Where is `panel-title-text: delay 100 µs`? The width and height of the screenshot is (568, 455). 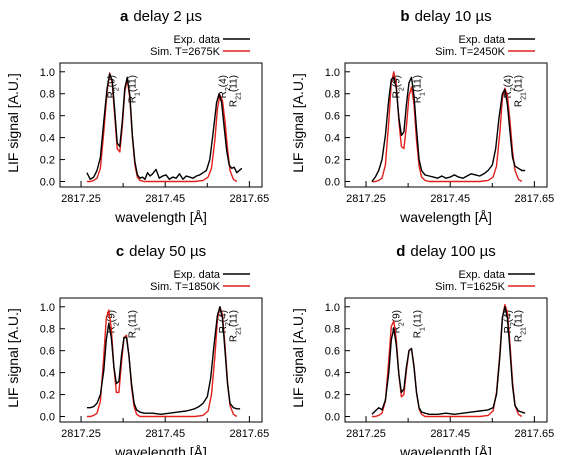 panel-title-text: delay 100 µs is located at coordinates (452, 251).